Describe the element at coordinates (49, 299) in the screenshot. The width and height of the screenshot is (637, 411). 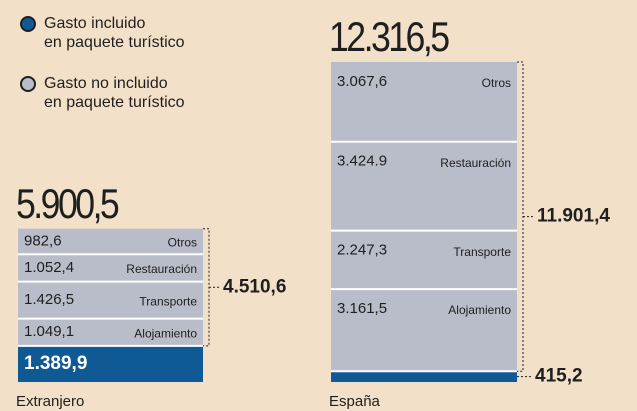
I see `value-label: 1.426,5` at that location.